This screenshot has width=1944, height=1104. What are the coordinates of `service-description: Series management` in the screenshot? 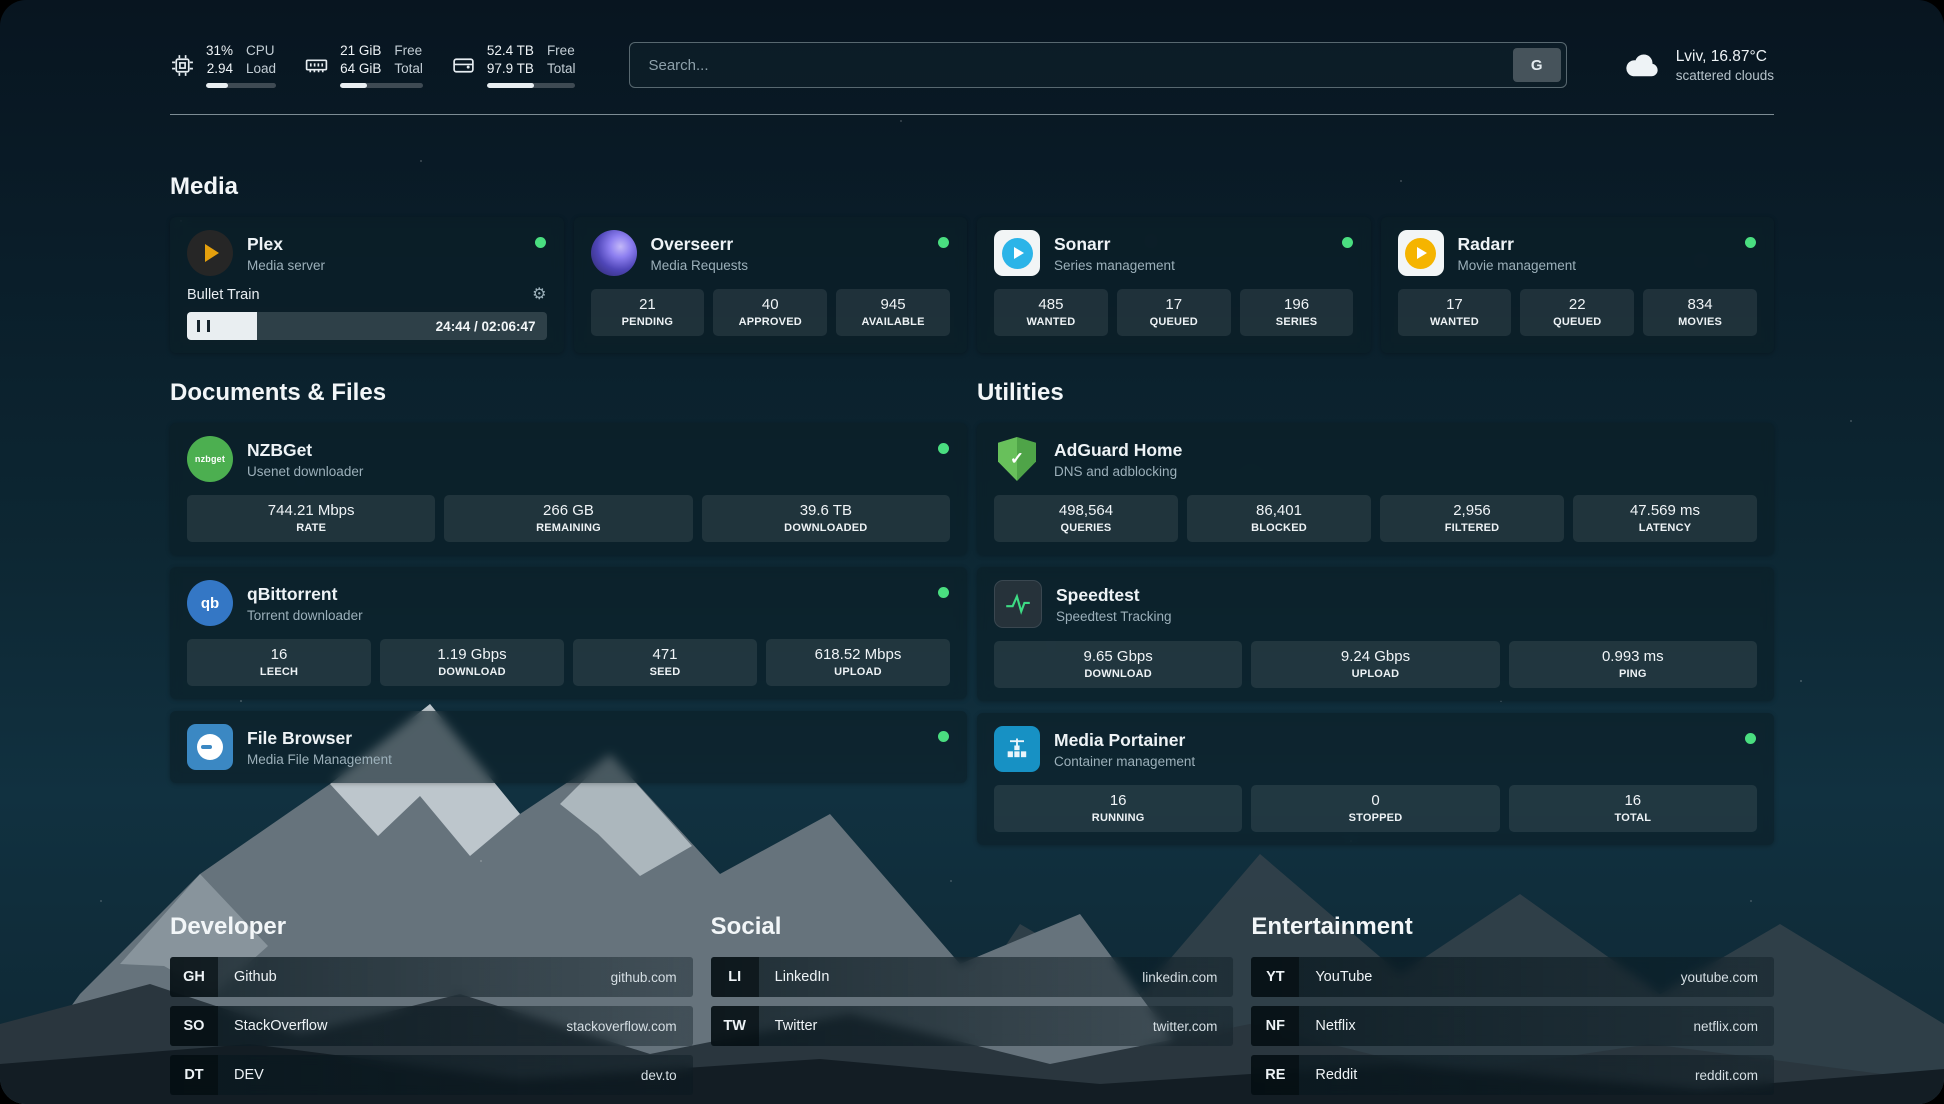 It's located at (1114, 265).